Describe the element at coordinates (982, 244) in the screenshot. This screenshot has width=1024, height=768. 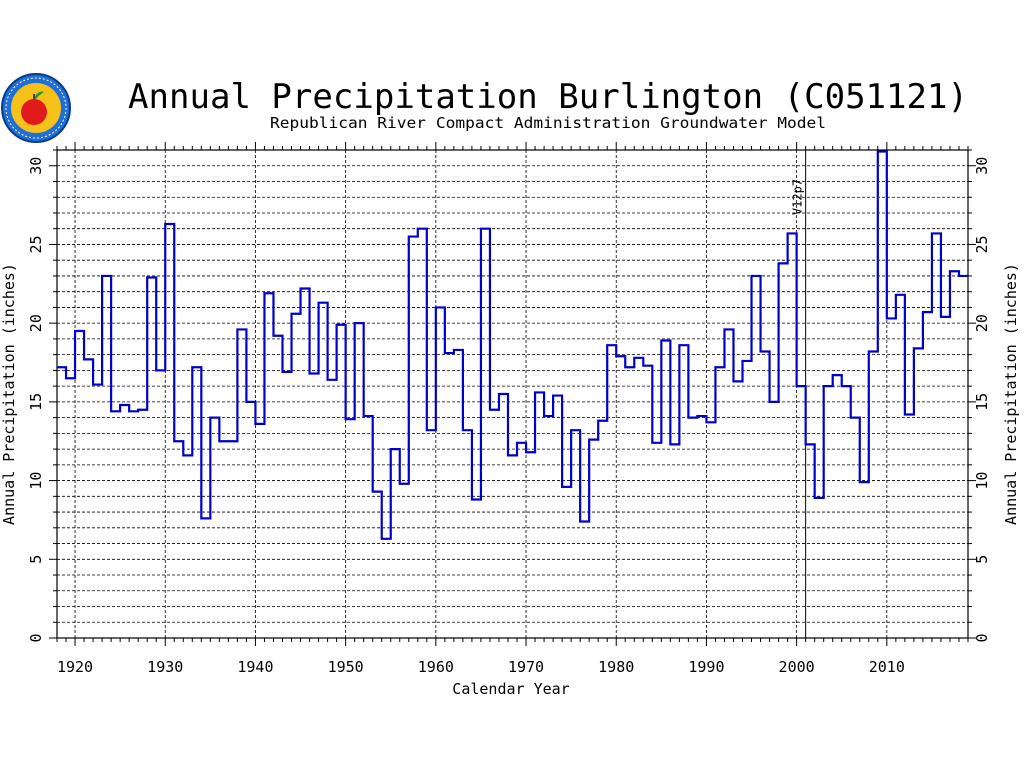
I see `y-tick-label-right: 25` at that location.